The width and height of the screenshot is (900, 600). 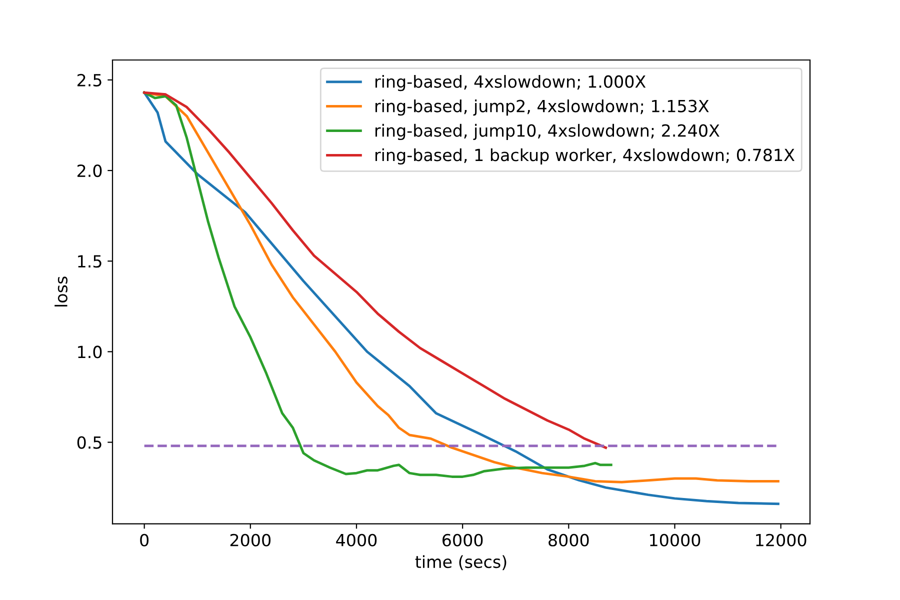 I want to click on x-tick-label: 12000, so click(x=781, y=540).